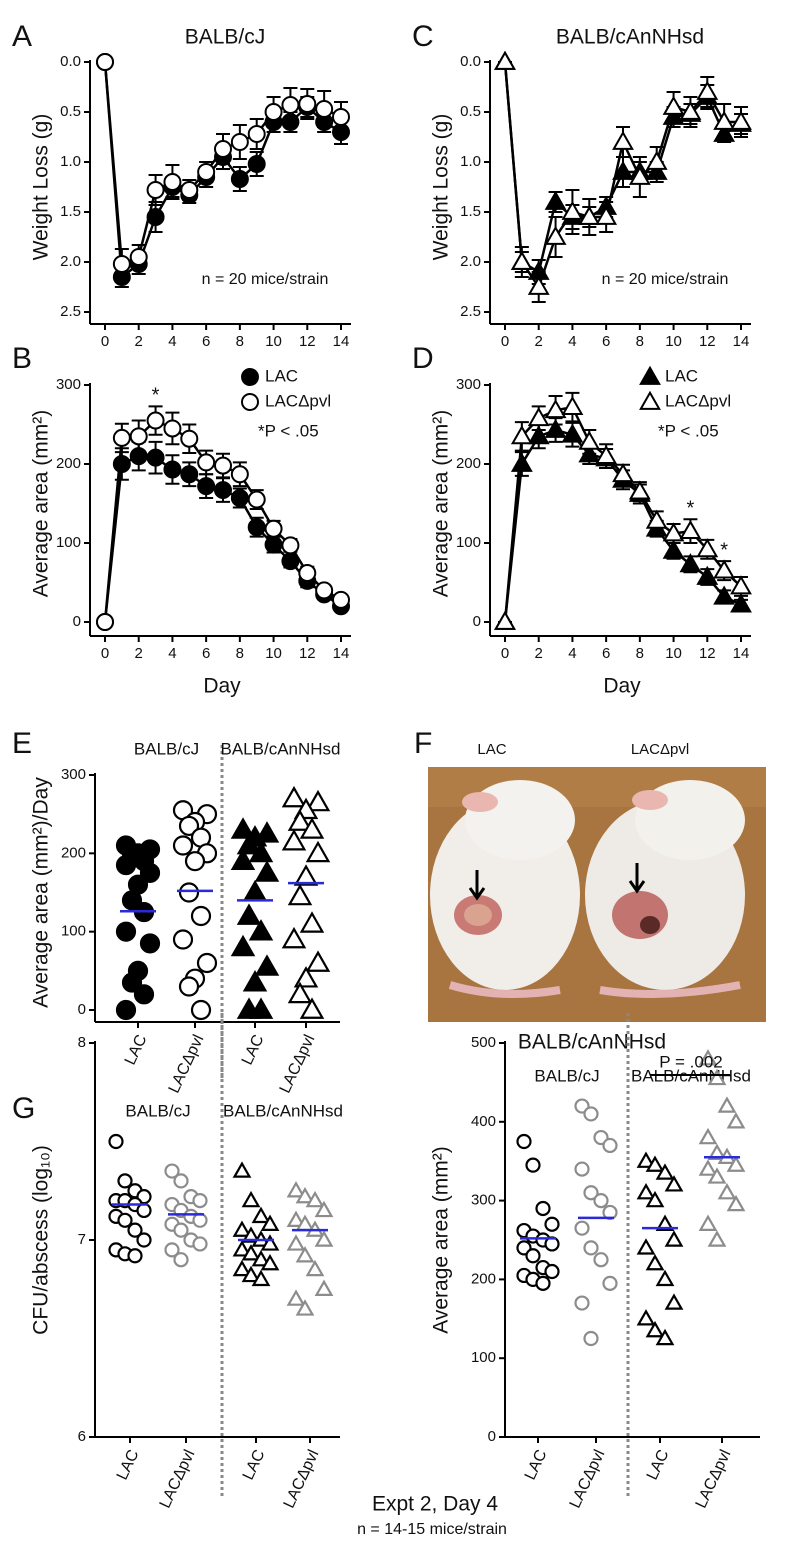 Image resolution: width=800 pixels, height=1543 pixels. I want to click on group-label: BALB/cAnNHsd, so click(283, 1110).